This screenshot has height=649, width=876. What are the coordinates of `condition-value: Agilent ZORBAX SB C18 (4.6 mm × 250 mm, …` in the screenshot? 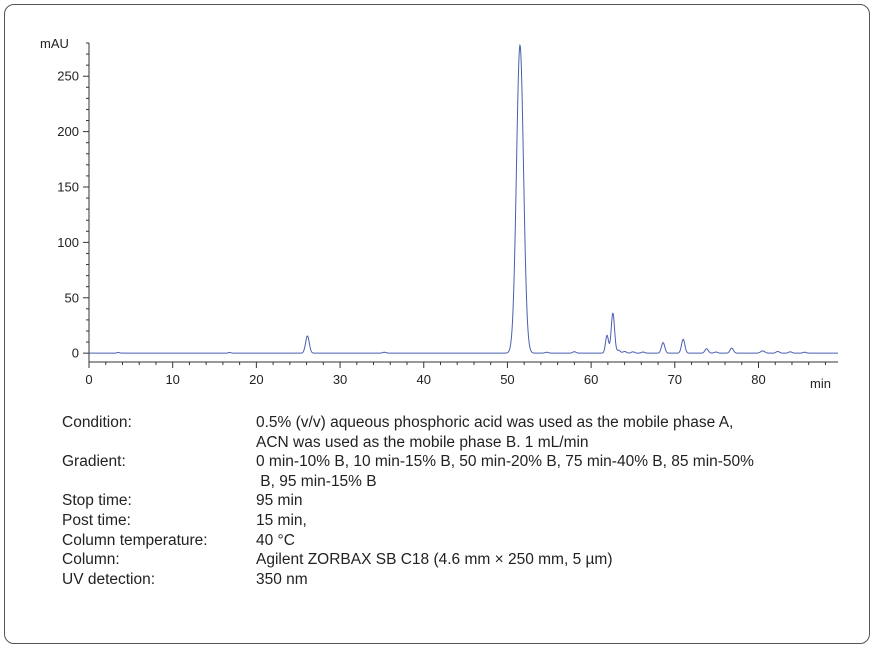 It's located at (559, 560).